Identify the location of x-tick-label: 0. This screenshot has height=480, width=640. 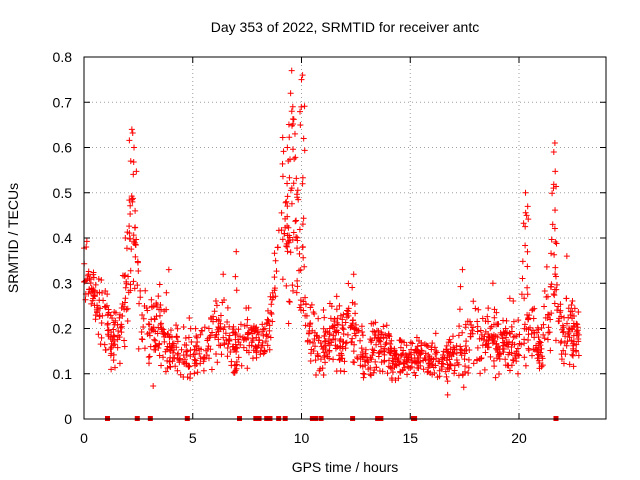
(84, 438).